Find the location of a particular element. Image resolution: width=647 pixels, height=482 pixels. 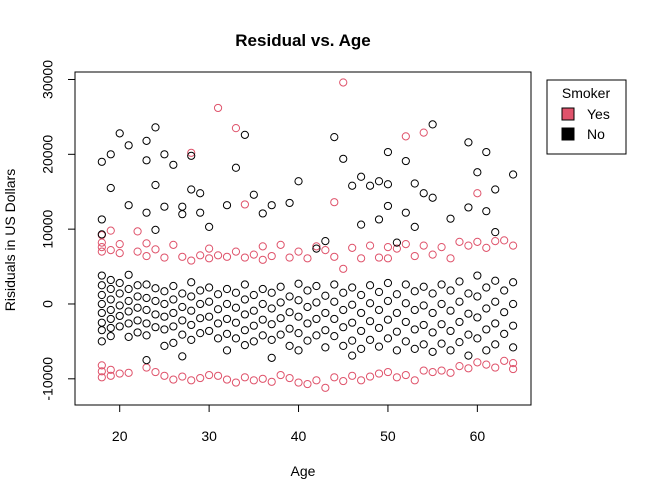

legend-swatch-yes is located at coordinates (568, 114).